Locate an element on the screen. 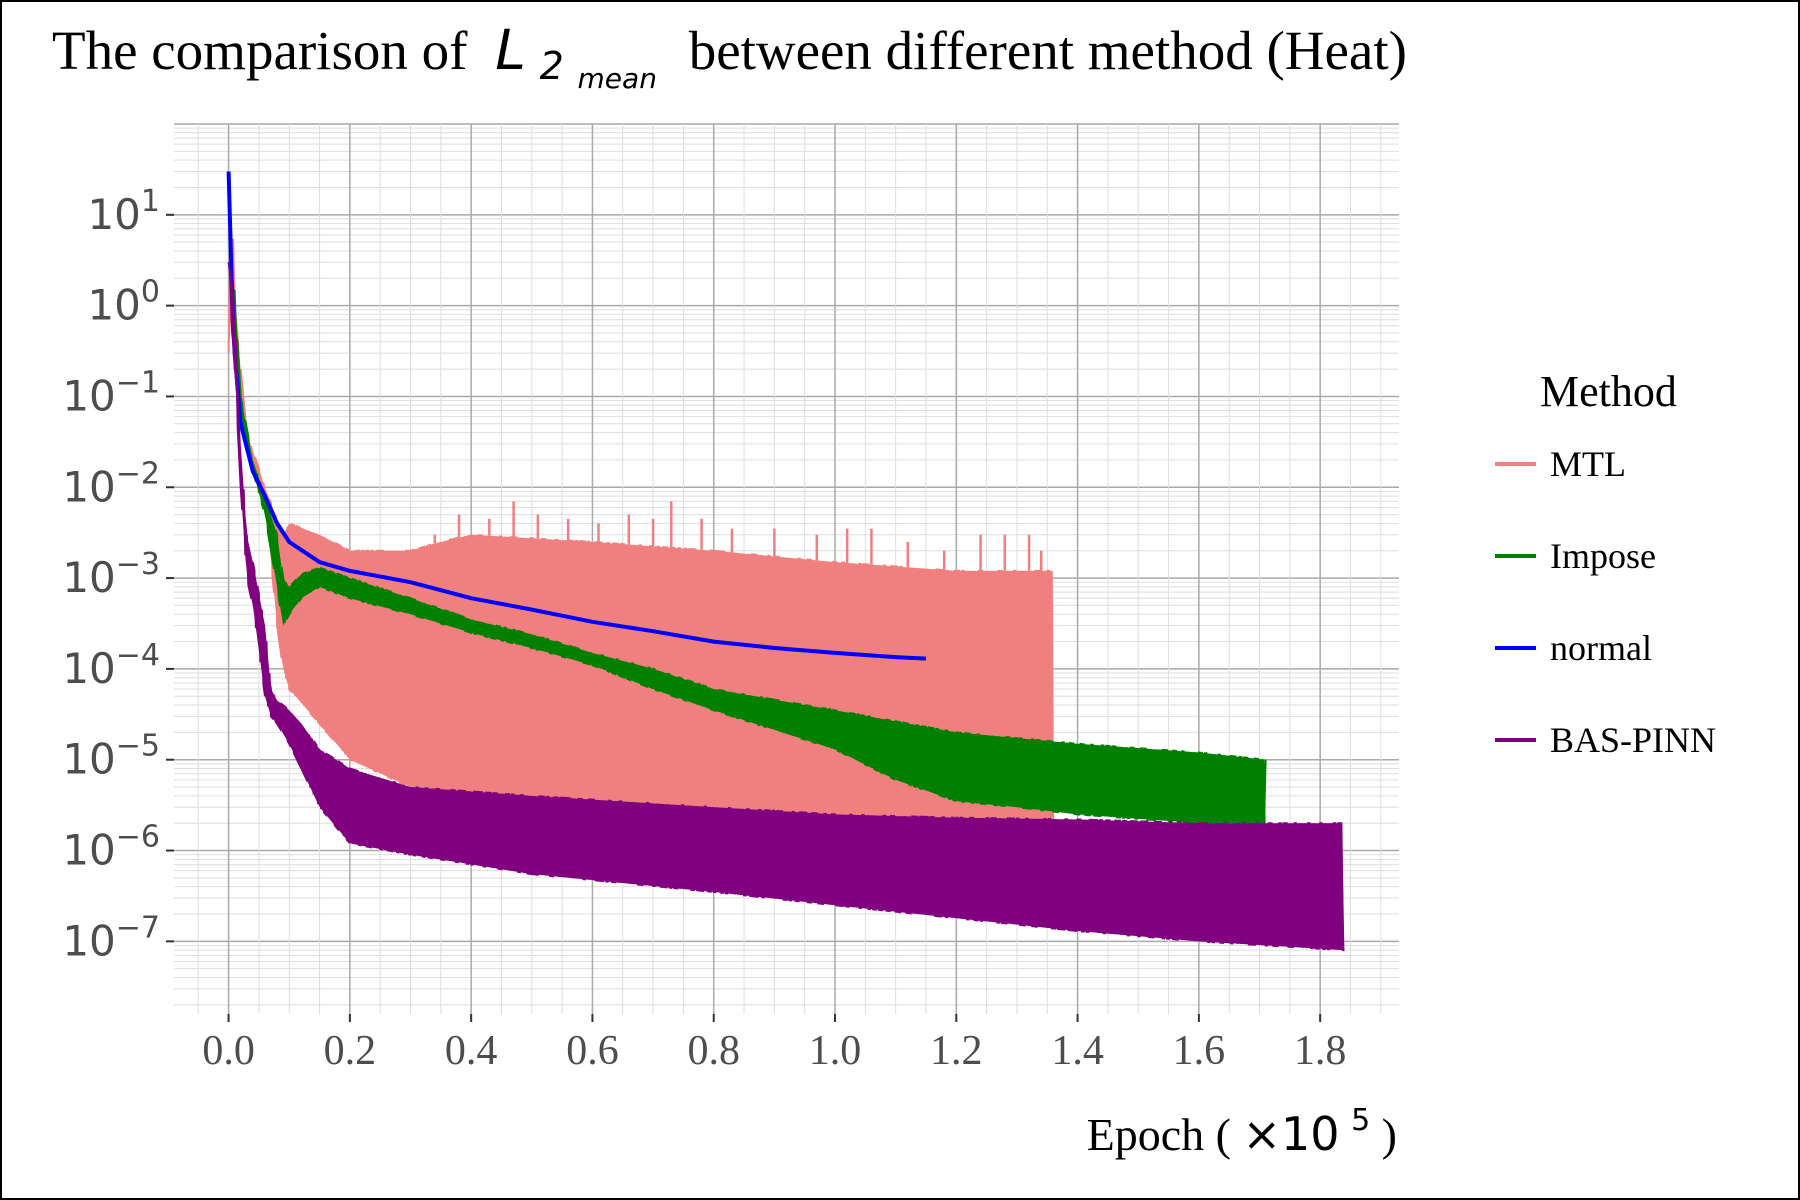 This screenshot has width=1800, height=1200. y-tick-exponent: −5 is located at coordinates (138, 746).